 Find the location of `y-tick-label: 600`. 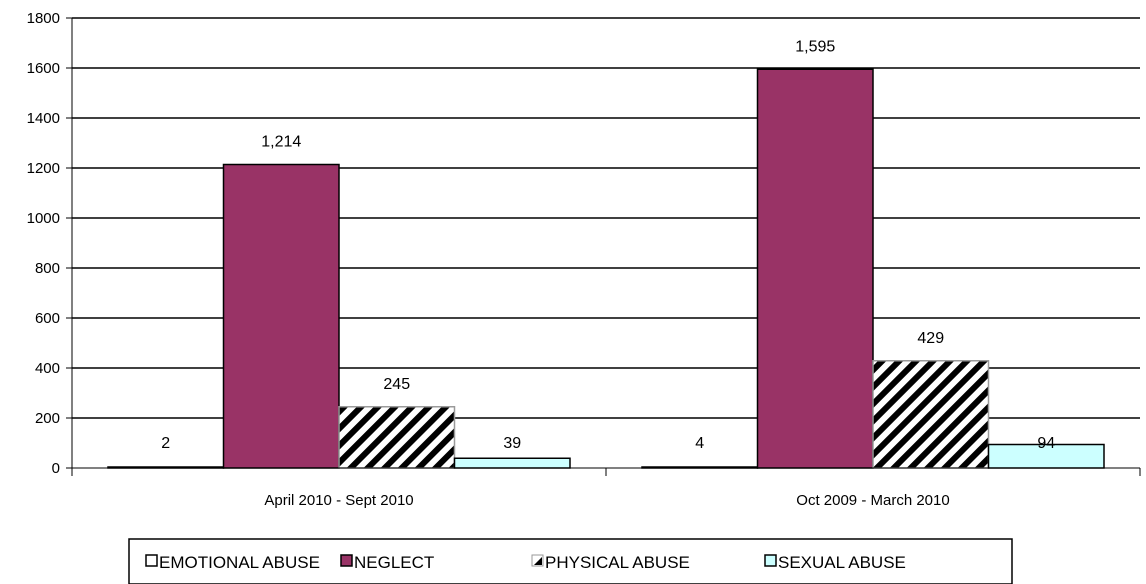

y-tick-label: 600 is located at coordinates (47, 318).